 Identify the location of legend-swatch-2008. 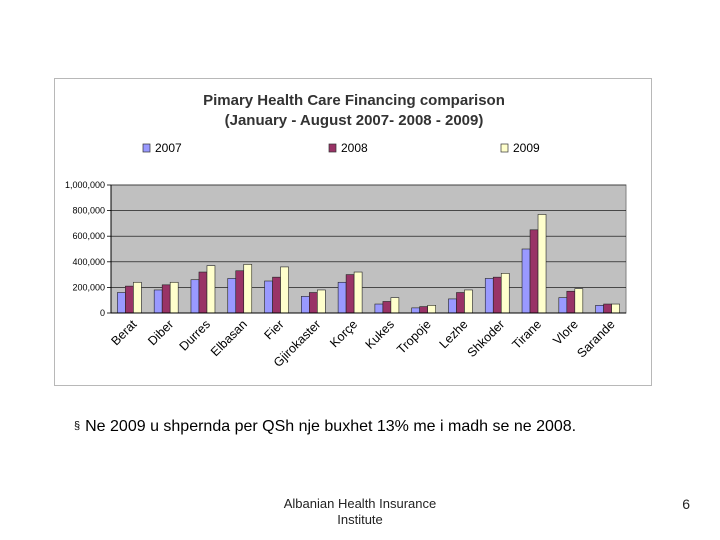
(332, 148).